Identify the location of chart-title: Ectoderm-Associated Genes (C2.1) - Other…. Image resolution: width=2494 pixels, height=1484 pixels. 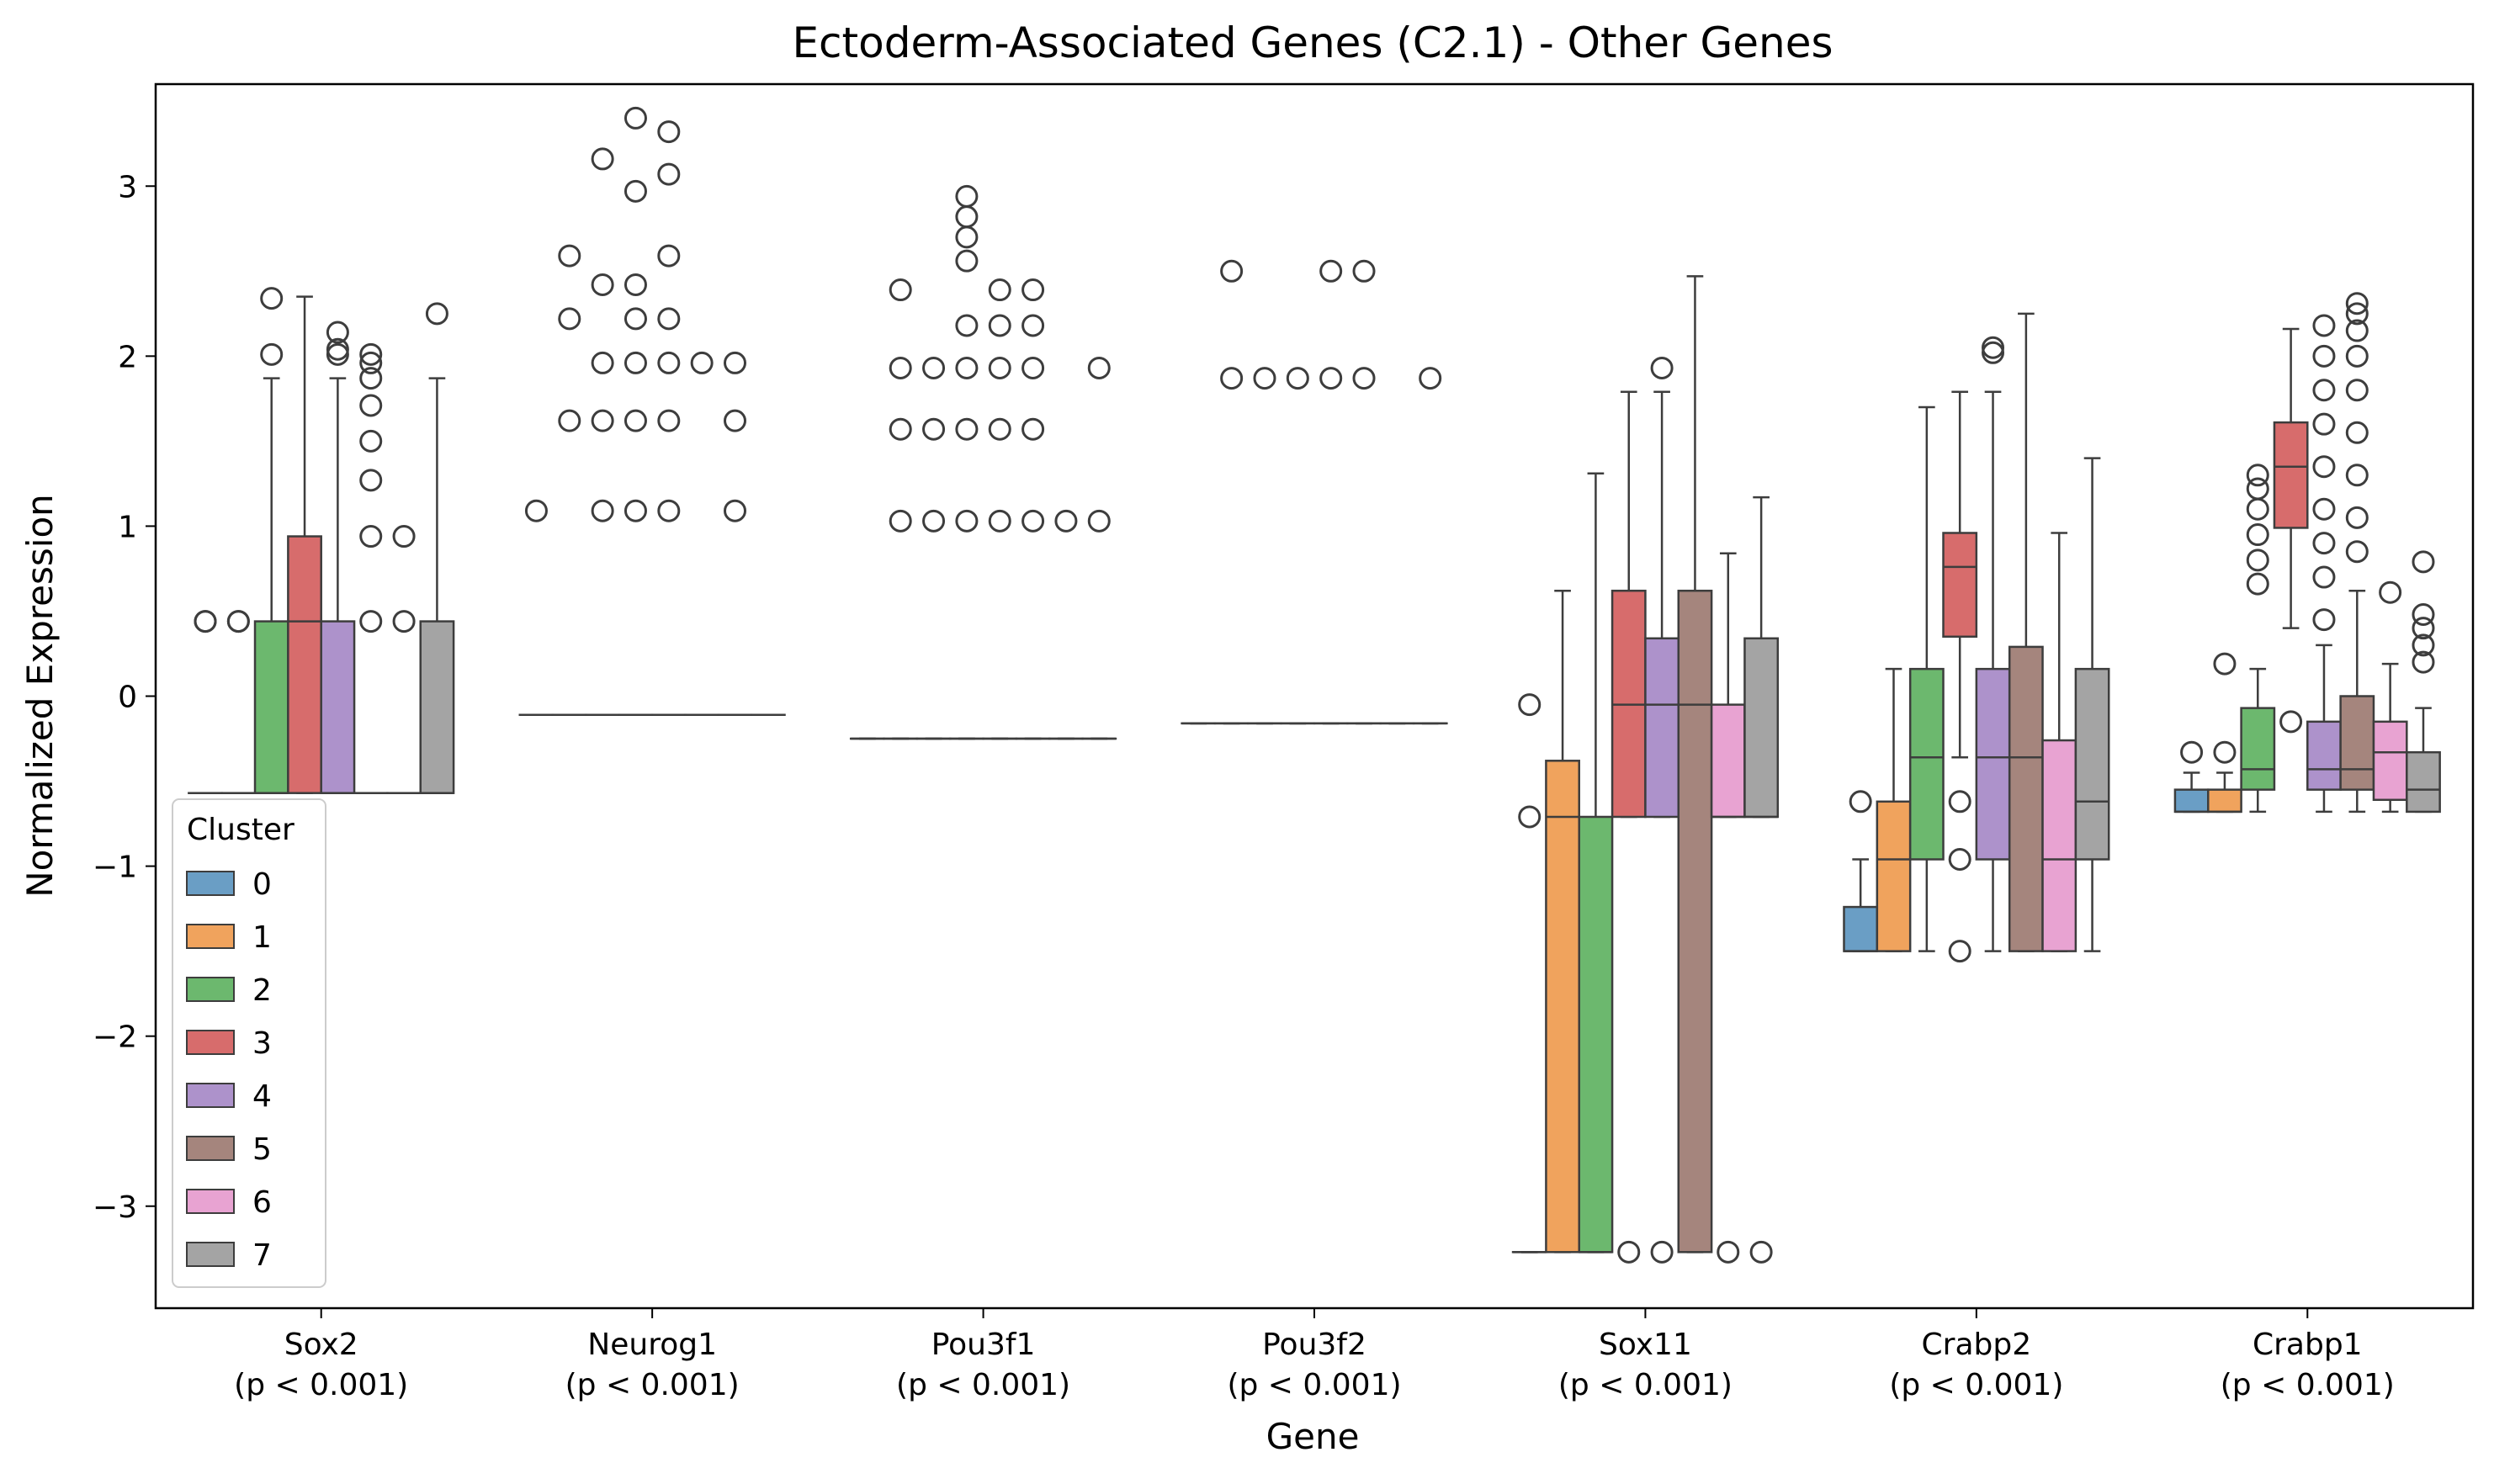
(1312, 43).